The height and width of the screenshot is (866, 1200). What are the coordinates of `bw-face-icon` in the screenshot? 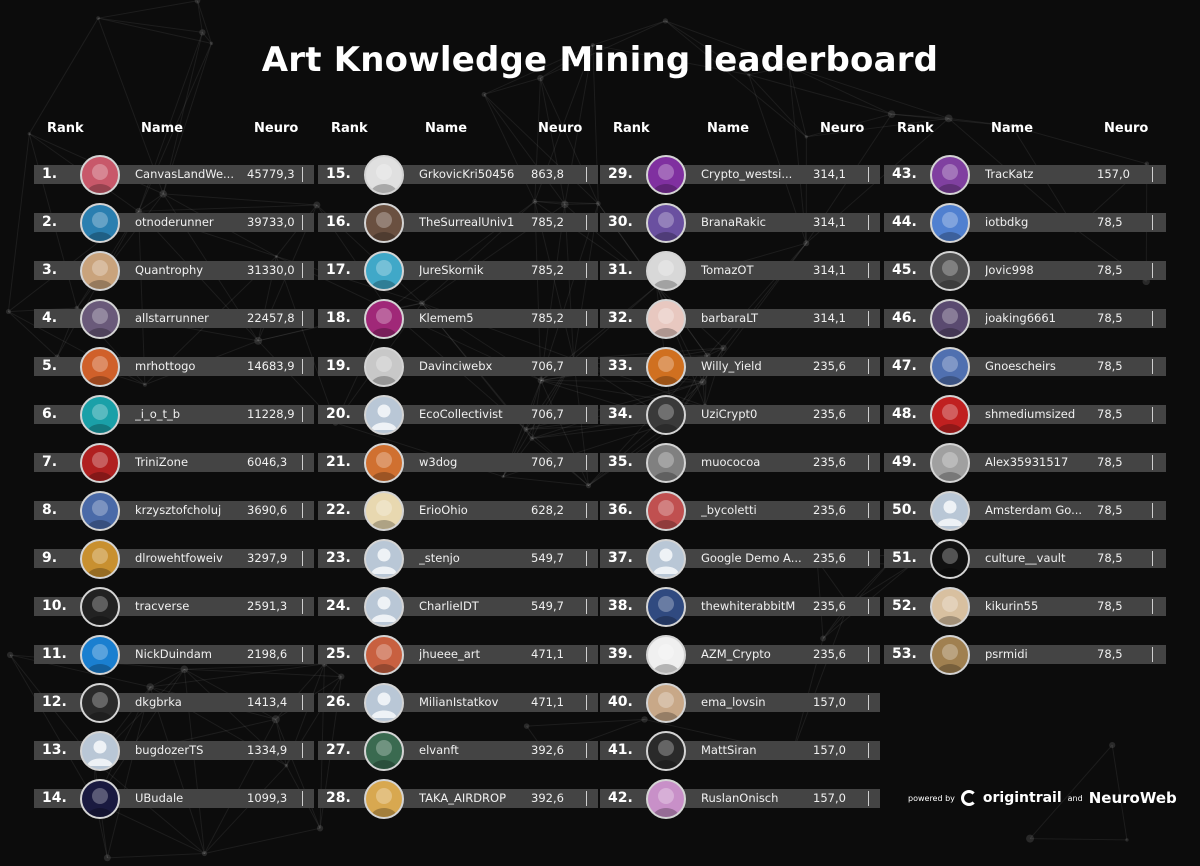 It's located at (666, 466).